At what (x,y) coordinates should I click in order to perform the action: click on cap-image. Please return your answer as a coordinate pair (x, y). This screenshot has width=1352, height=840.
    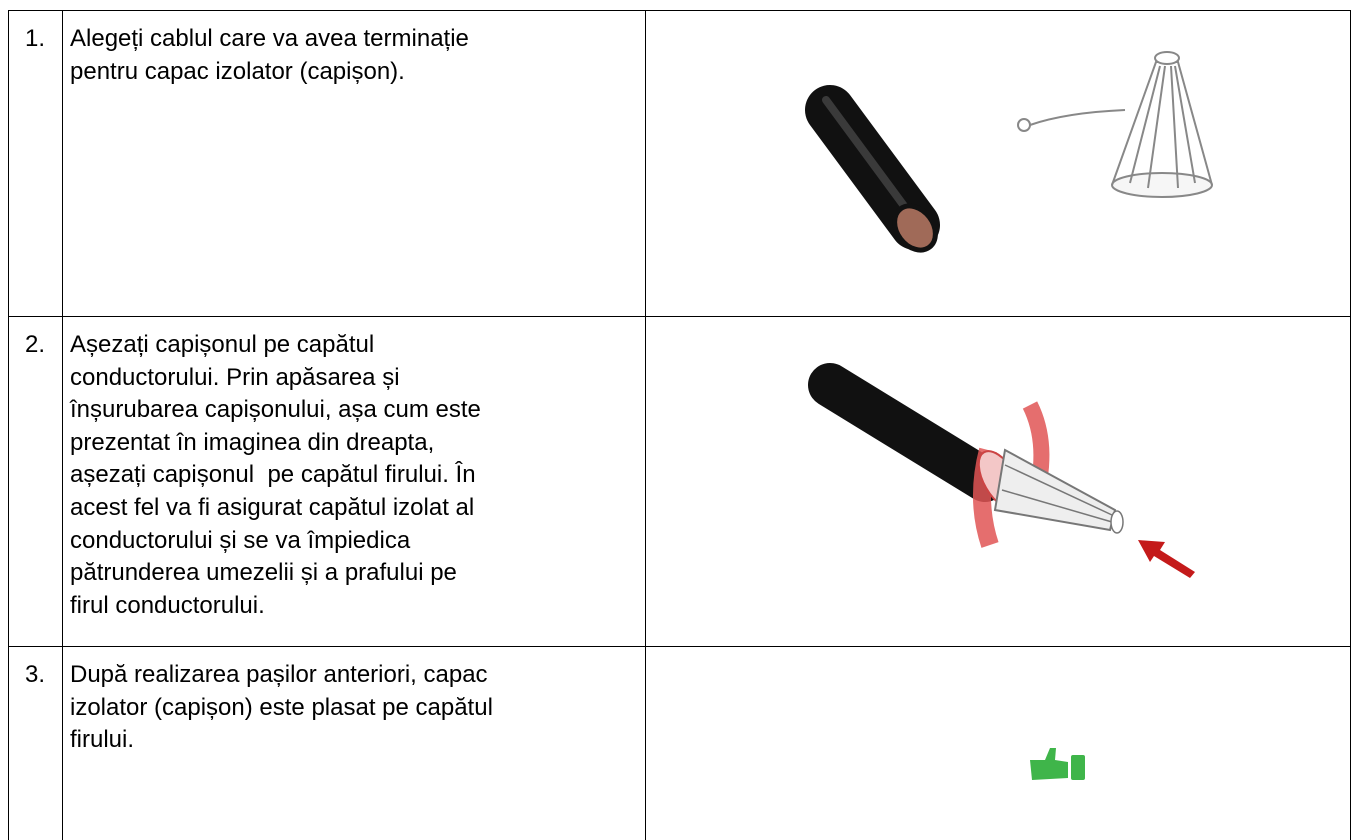
    Looking at the image, I should click on (1115, 124).